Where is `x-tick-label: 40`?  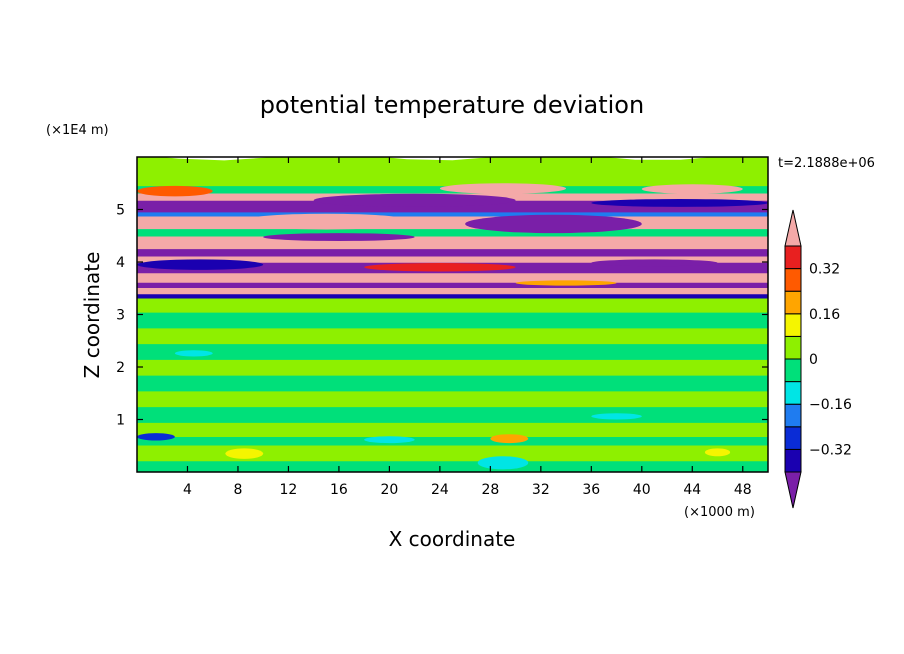 x-tick-label: 40 is located at coordinates (642, 490).